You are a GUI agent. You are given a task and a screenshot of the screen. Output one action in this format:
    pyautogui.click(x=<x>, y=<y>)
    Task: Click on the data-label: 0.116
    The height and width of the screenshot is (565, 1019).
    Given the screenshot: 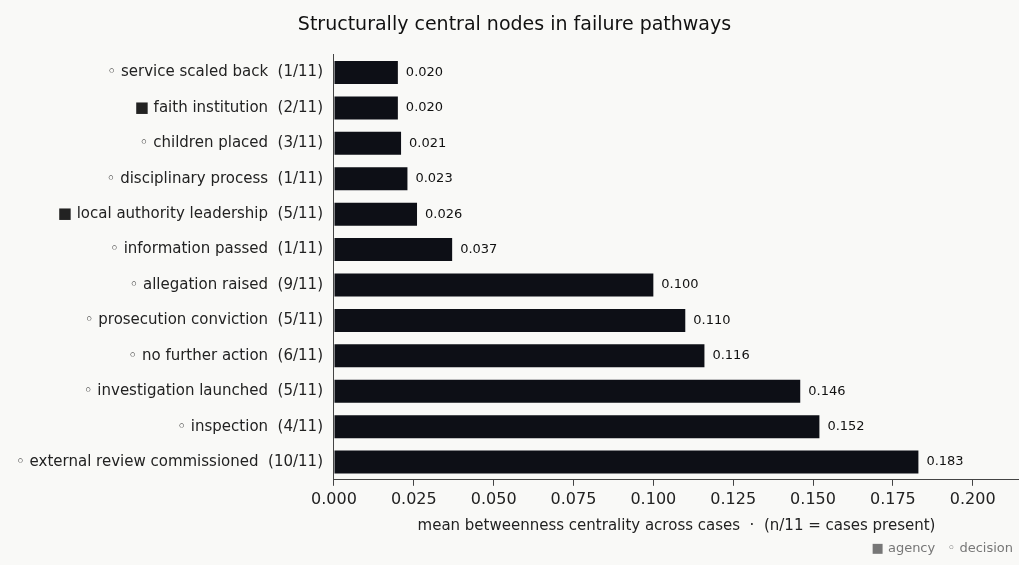 What is the action you would take?
    pyautogui.click(x=731, y=355)
    